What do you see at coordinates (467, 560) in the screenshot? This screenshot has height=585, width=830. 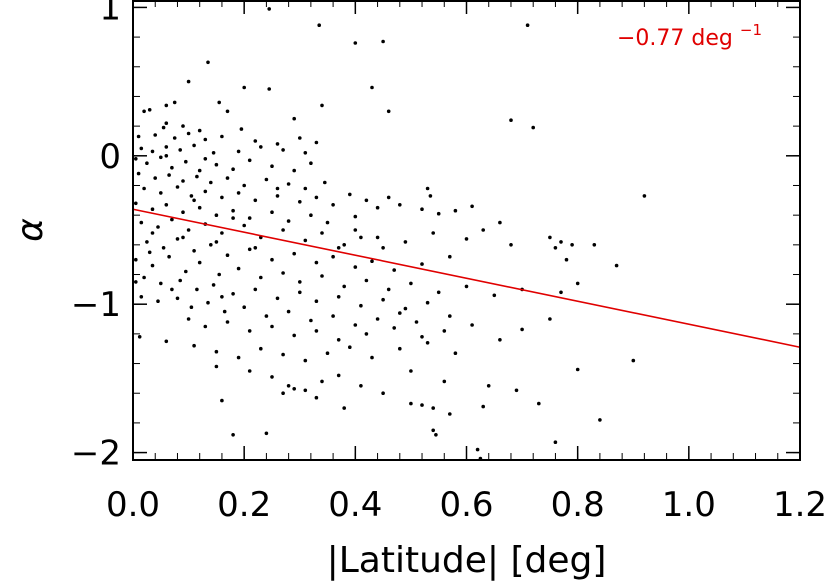 I see `x-axis-title: |Latitude| [deg]` at bounding box center [467, 560].